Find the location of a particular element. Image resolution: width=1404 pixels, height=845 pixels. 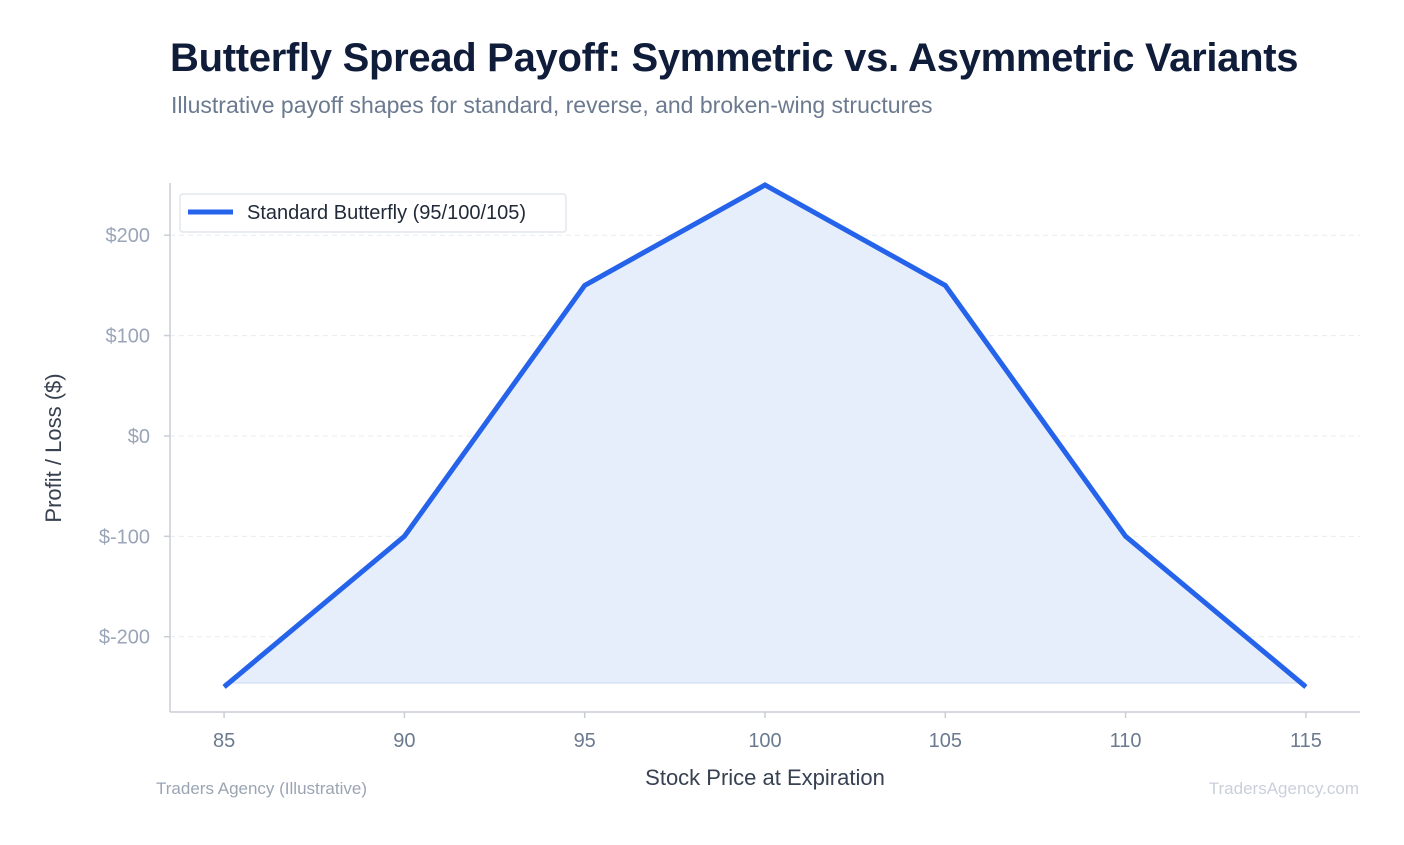

x-tick-label: 95 is located at coordinates (585, 741).